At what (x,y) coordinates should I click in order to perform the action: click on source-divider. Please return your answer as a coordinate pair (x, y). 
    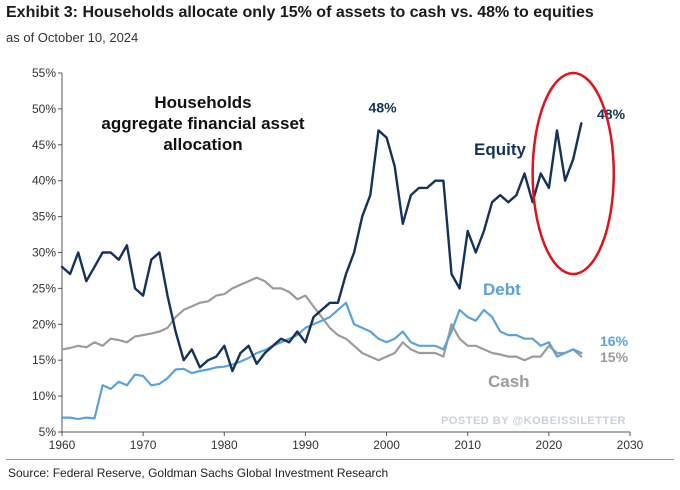
    Looking at the image, I should click on (340, 459).